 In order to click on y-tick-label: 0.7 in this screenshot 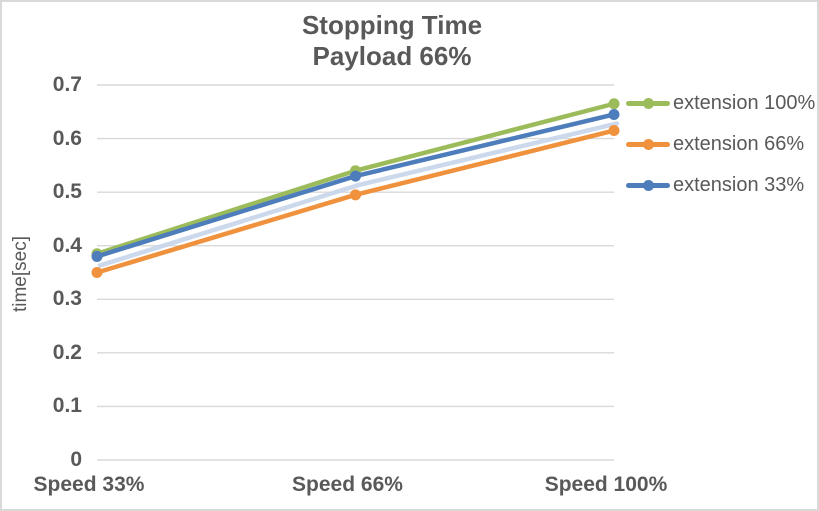, I will do `click(67, 84)`.